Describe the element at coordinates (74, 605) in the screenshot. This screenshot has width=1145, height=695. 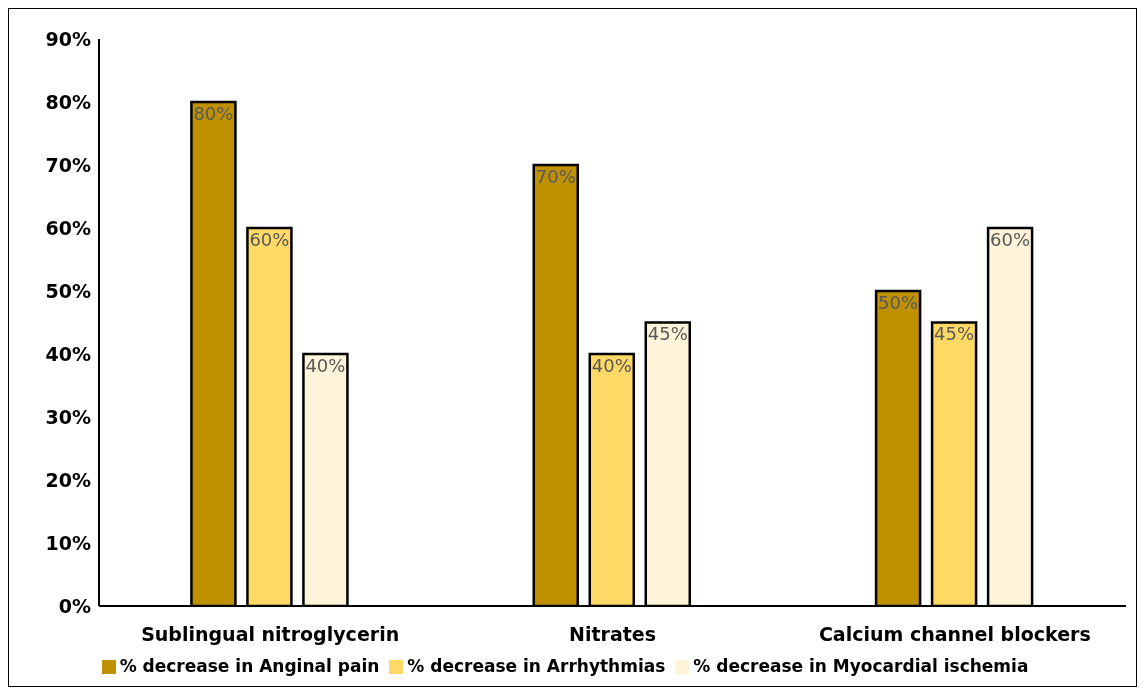
I see `y-tick-label: 0%` at that location.